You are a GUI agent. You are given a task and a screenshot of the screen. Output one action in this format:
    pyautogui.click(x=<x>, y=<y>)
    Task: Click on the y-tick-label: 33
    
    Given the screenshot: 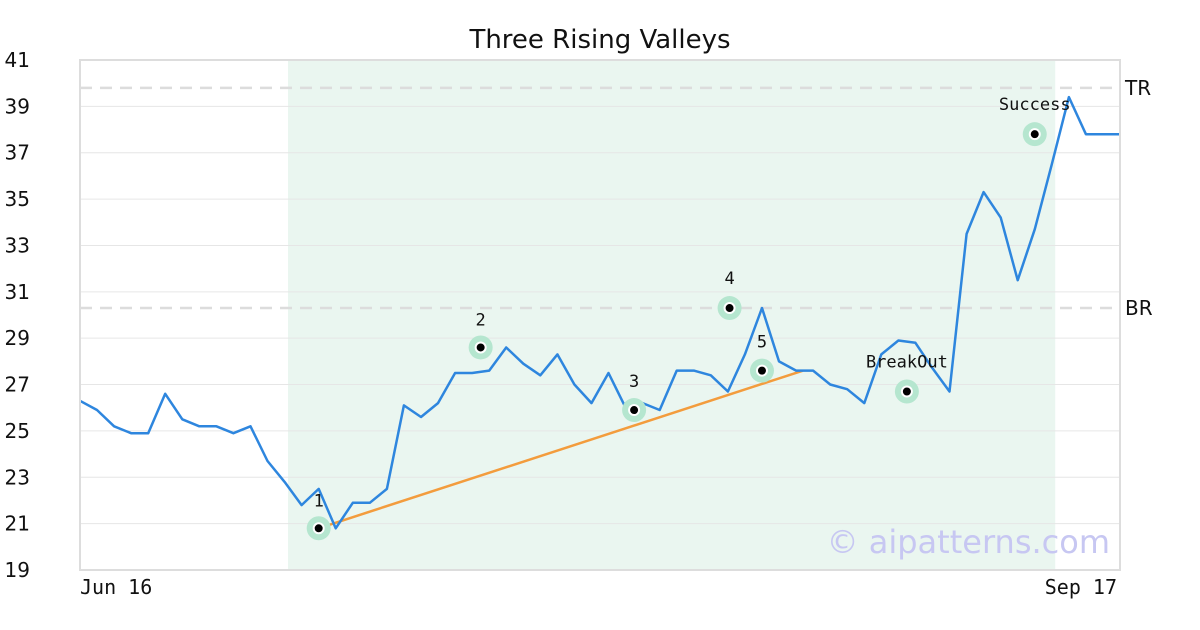 What is the action you would take?
    pyautogui.click(x=17, y=245)
    